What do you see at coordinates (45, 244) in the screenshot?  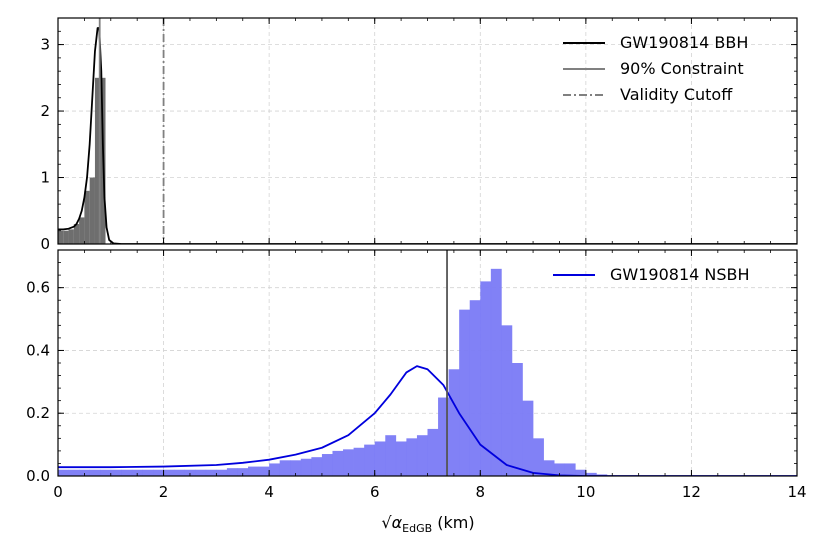 I see `top-y-tick-label: 0` at bounding box center [45, 244].